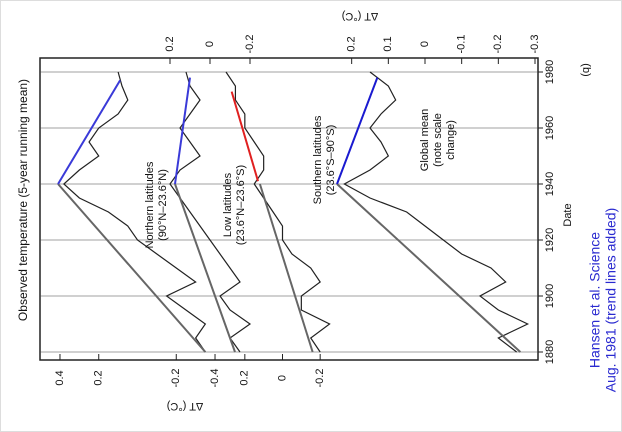  What do you see at coordinates (150, 204) in the screenshot?
I see `panel-series-label: Northern latitudes` at bounding box center [150, 204].